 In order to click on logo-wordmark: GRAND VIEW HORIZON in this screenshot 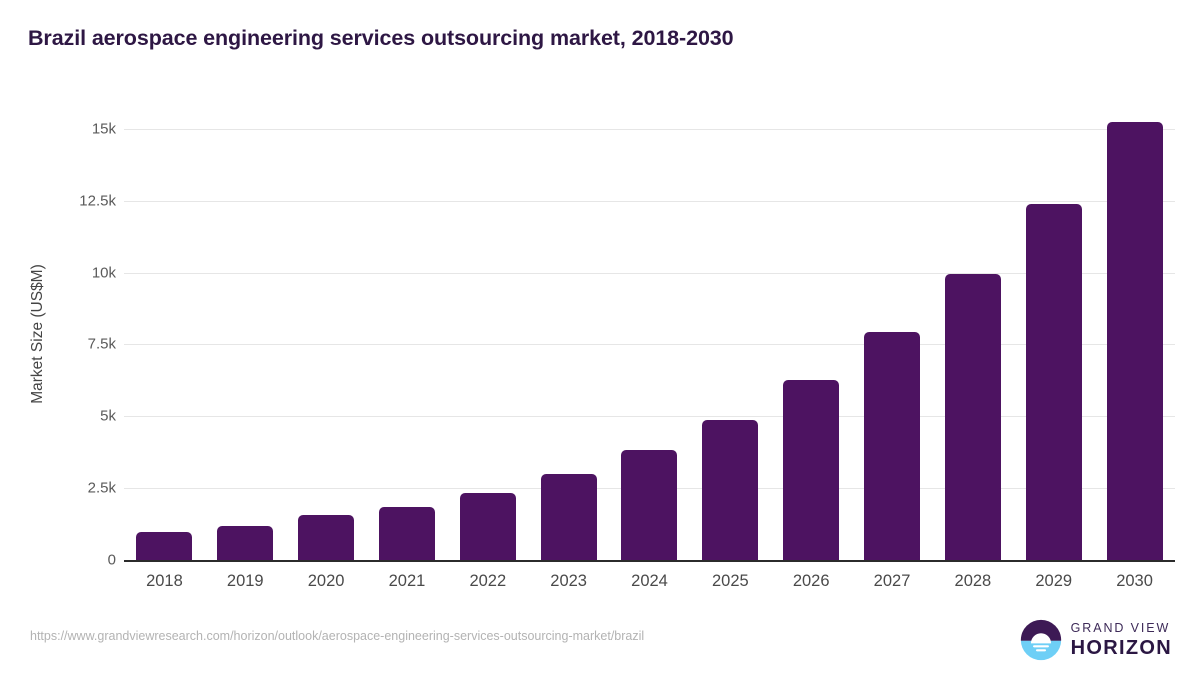, I will do `click(1121, 640)`.